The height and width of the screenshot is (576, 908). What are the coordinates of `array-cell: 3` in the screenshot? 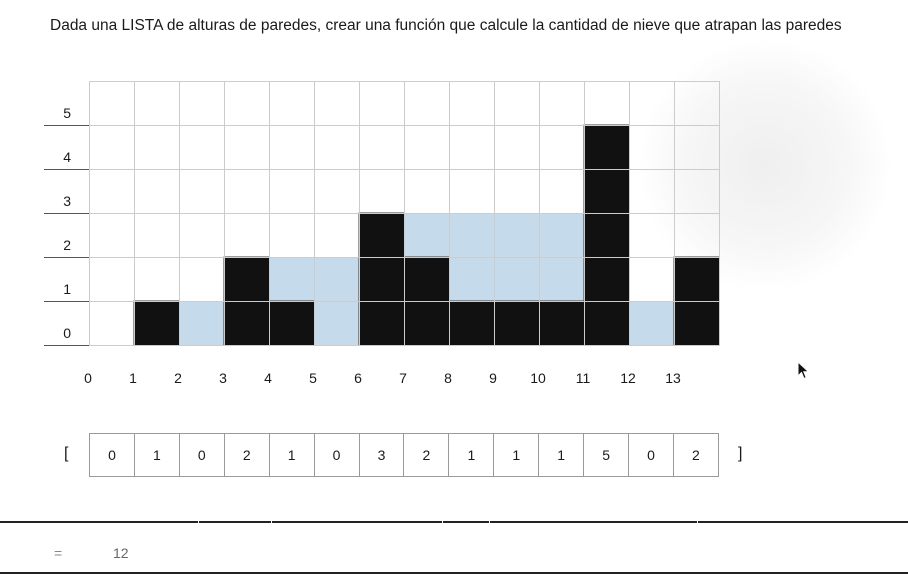 It's located at (382, 455).